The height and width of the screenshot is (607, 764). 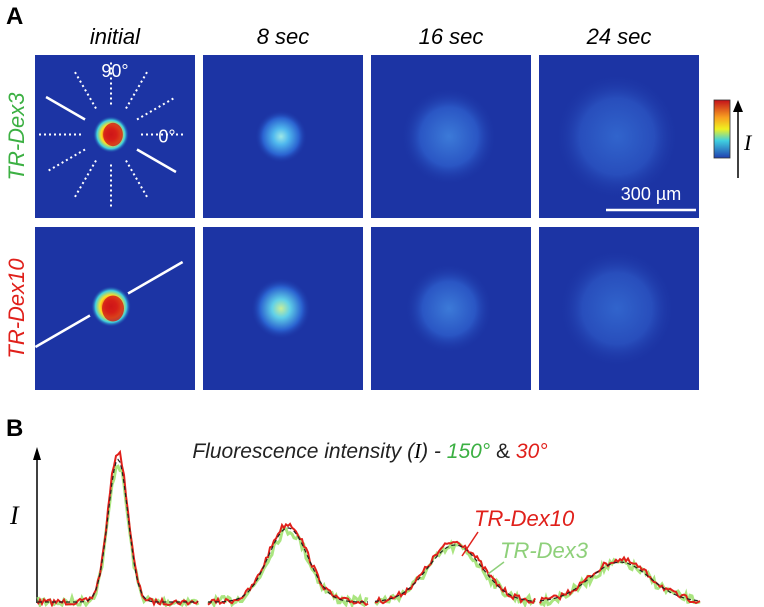 What do you see at coordinates (432, 451) in the screenshot?
I see `title-part: ) -` at bounding box center [432, 451].